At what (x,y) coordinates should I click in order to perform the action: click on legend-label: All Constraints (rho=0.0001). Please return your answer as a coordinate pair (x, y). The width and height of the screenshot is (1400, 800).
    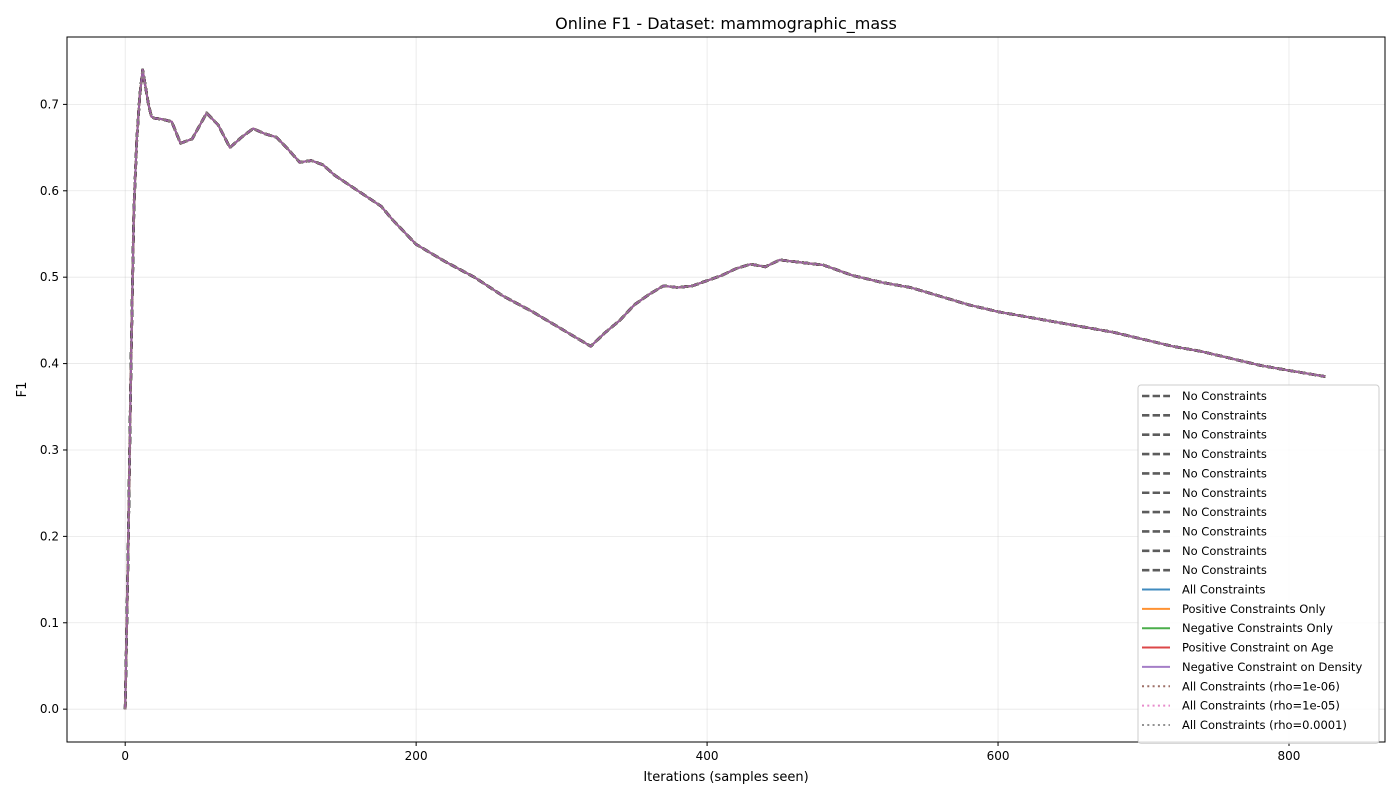
    Looking at the image, I should click on (1264, 725).